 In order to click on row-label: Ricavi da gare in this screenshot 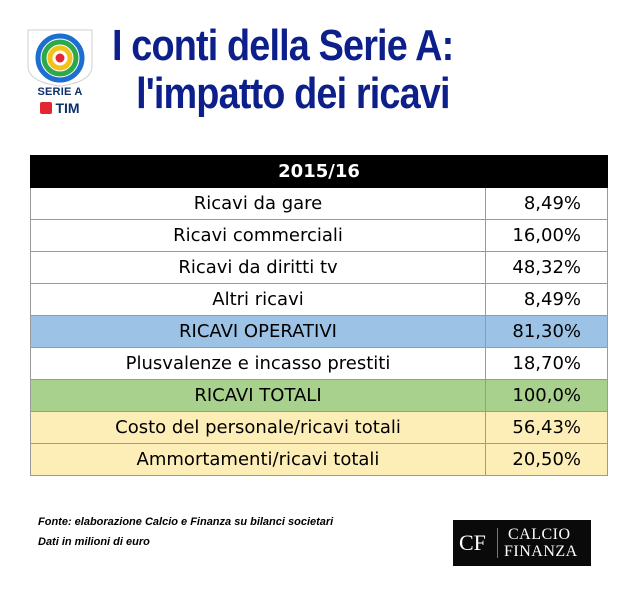, I will do `click(258, 203)`.